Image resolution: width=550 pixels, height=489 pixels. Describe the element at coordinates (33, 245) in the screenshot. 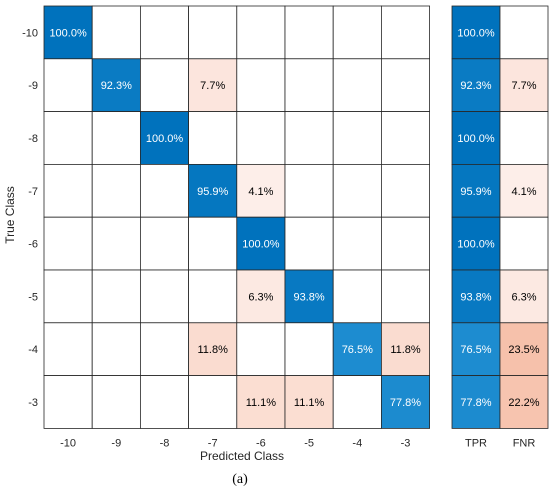

I see `y-tick-label: -6` at that location.